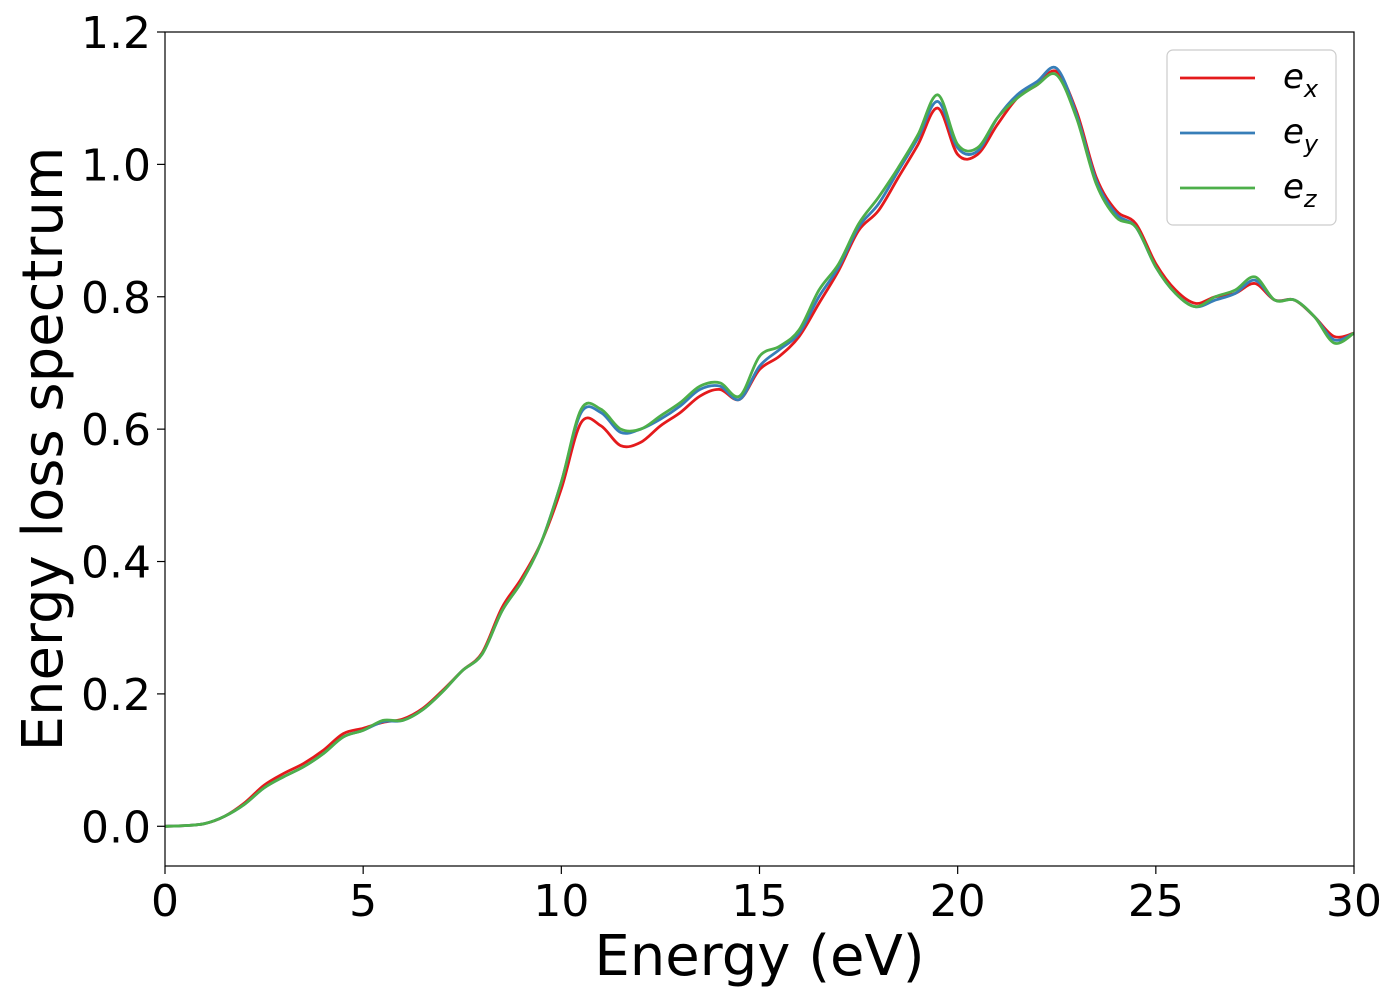  I want to click on x-tick-label: 25, so click(1156, 901).